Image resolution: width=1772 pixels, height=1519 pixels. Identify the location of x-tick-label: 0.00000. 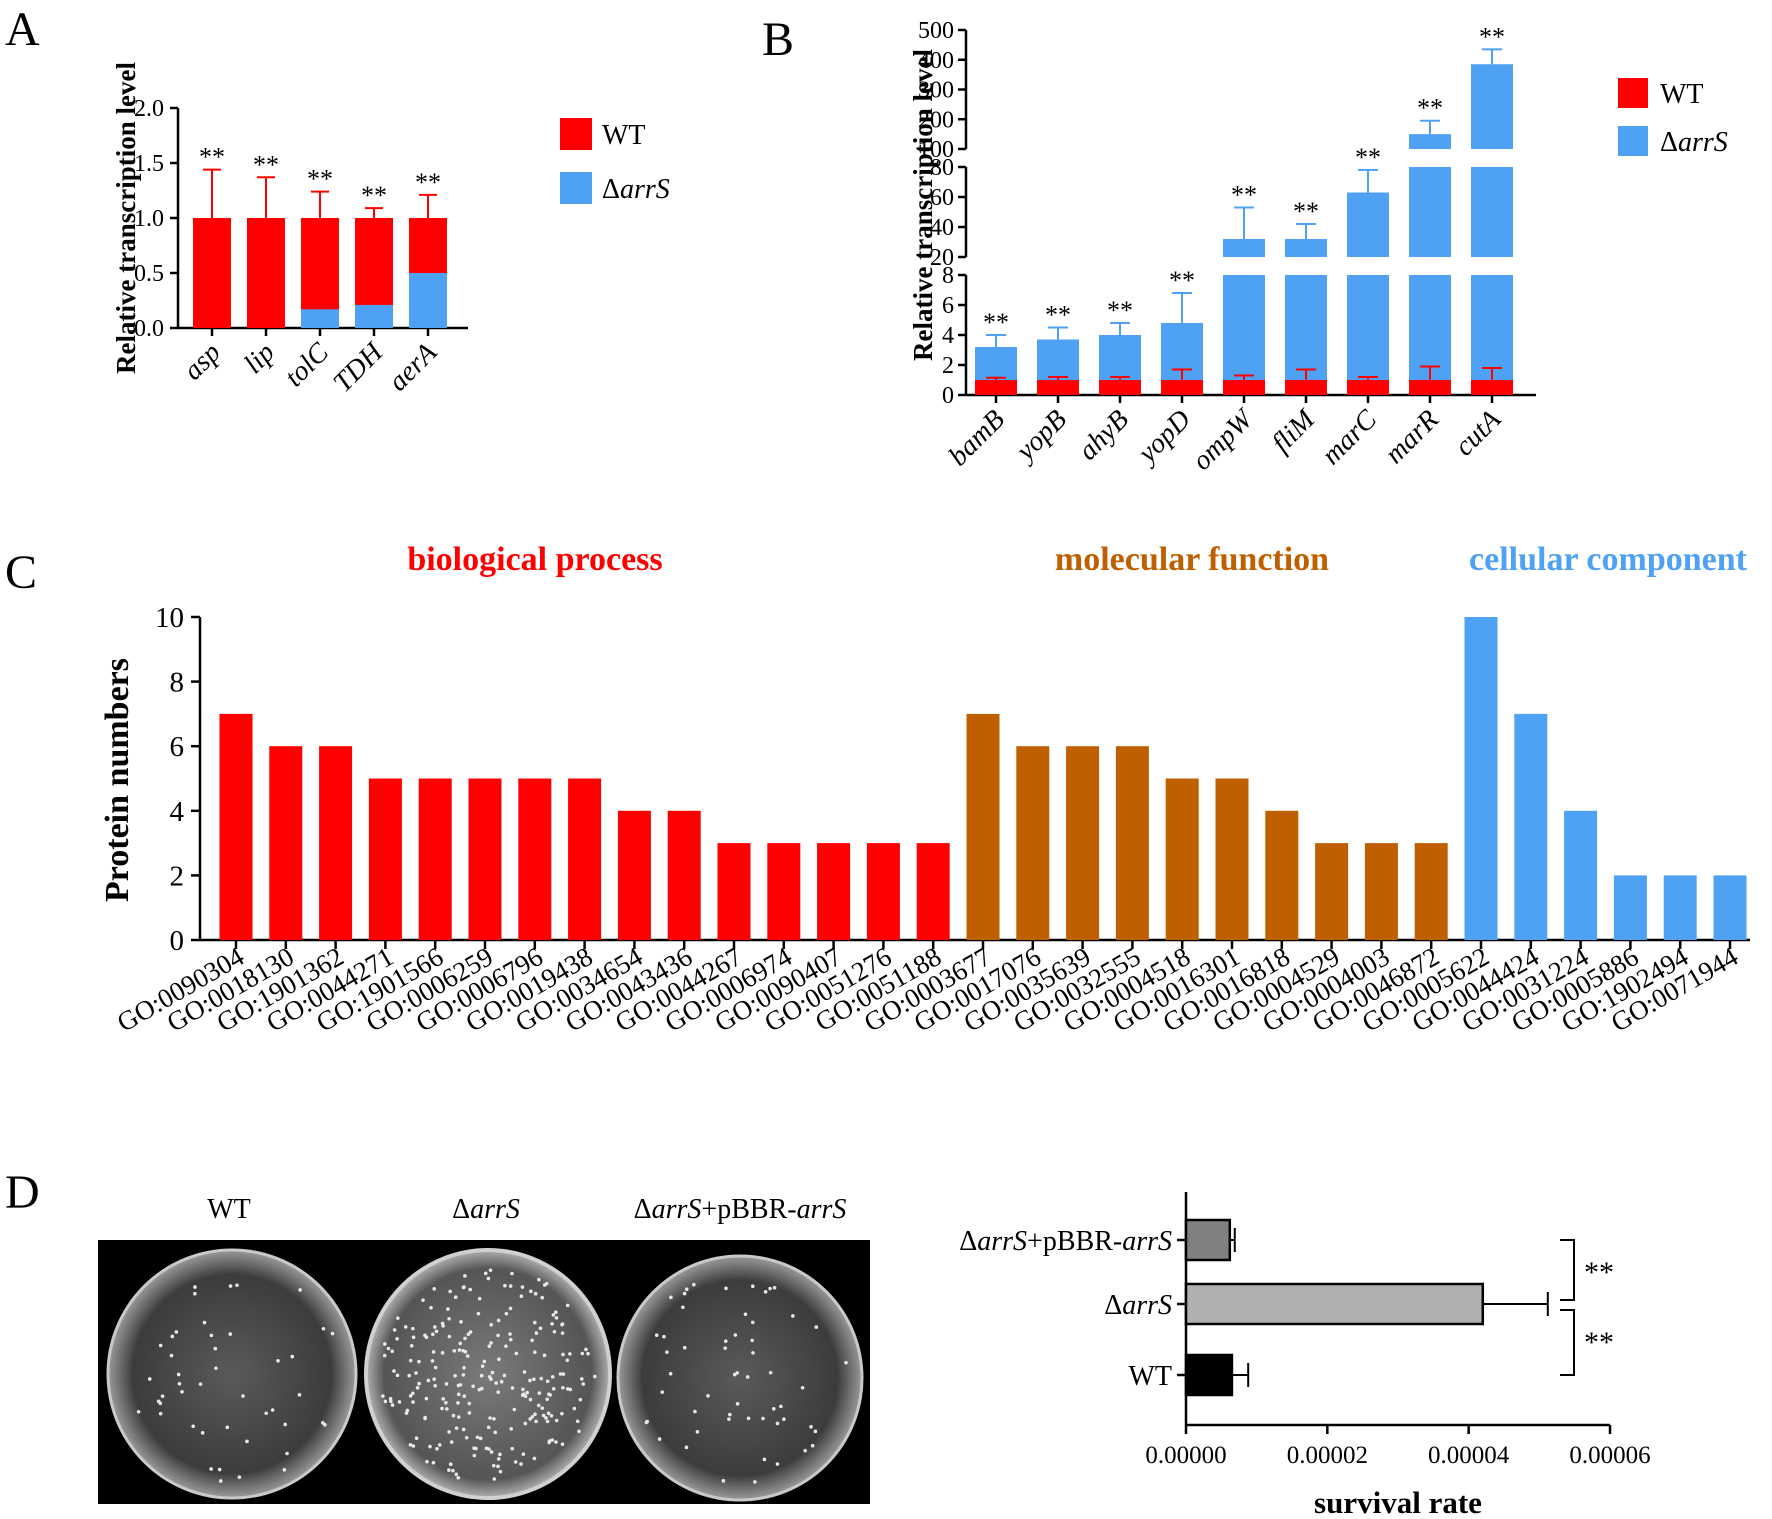
(1185, 1455).